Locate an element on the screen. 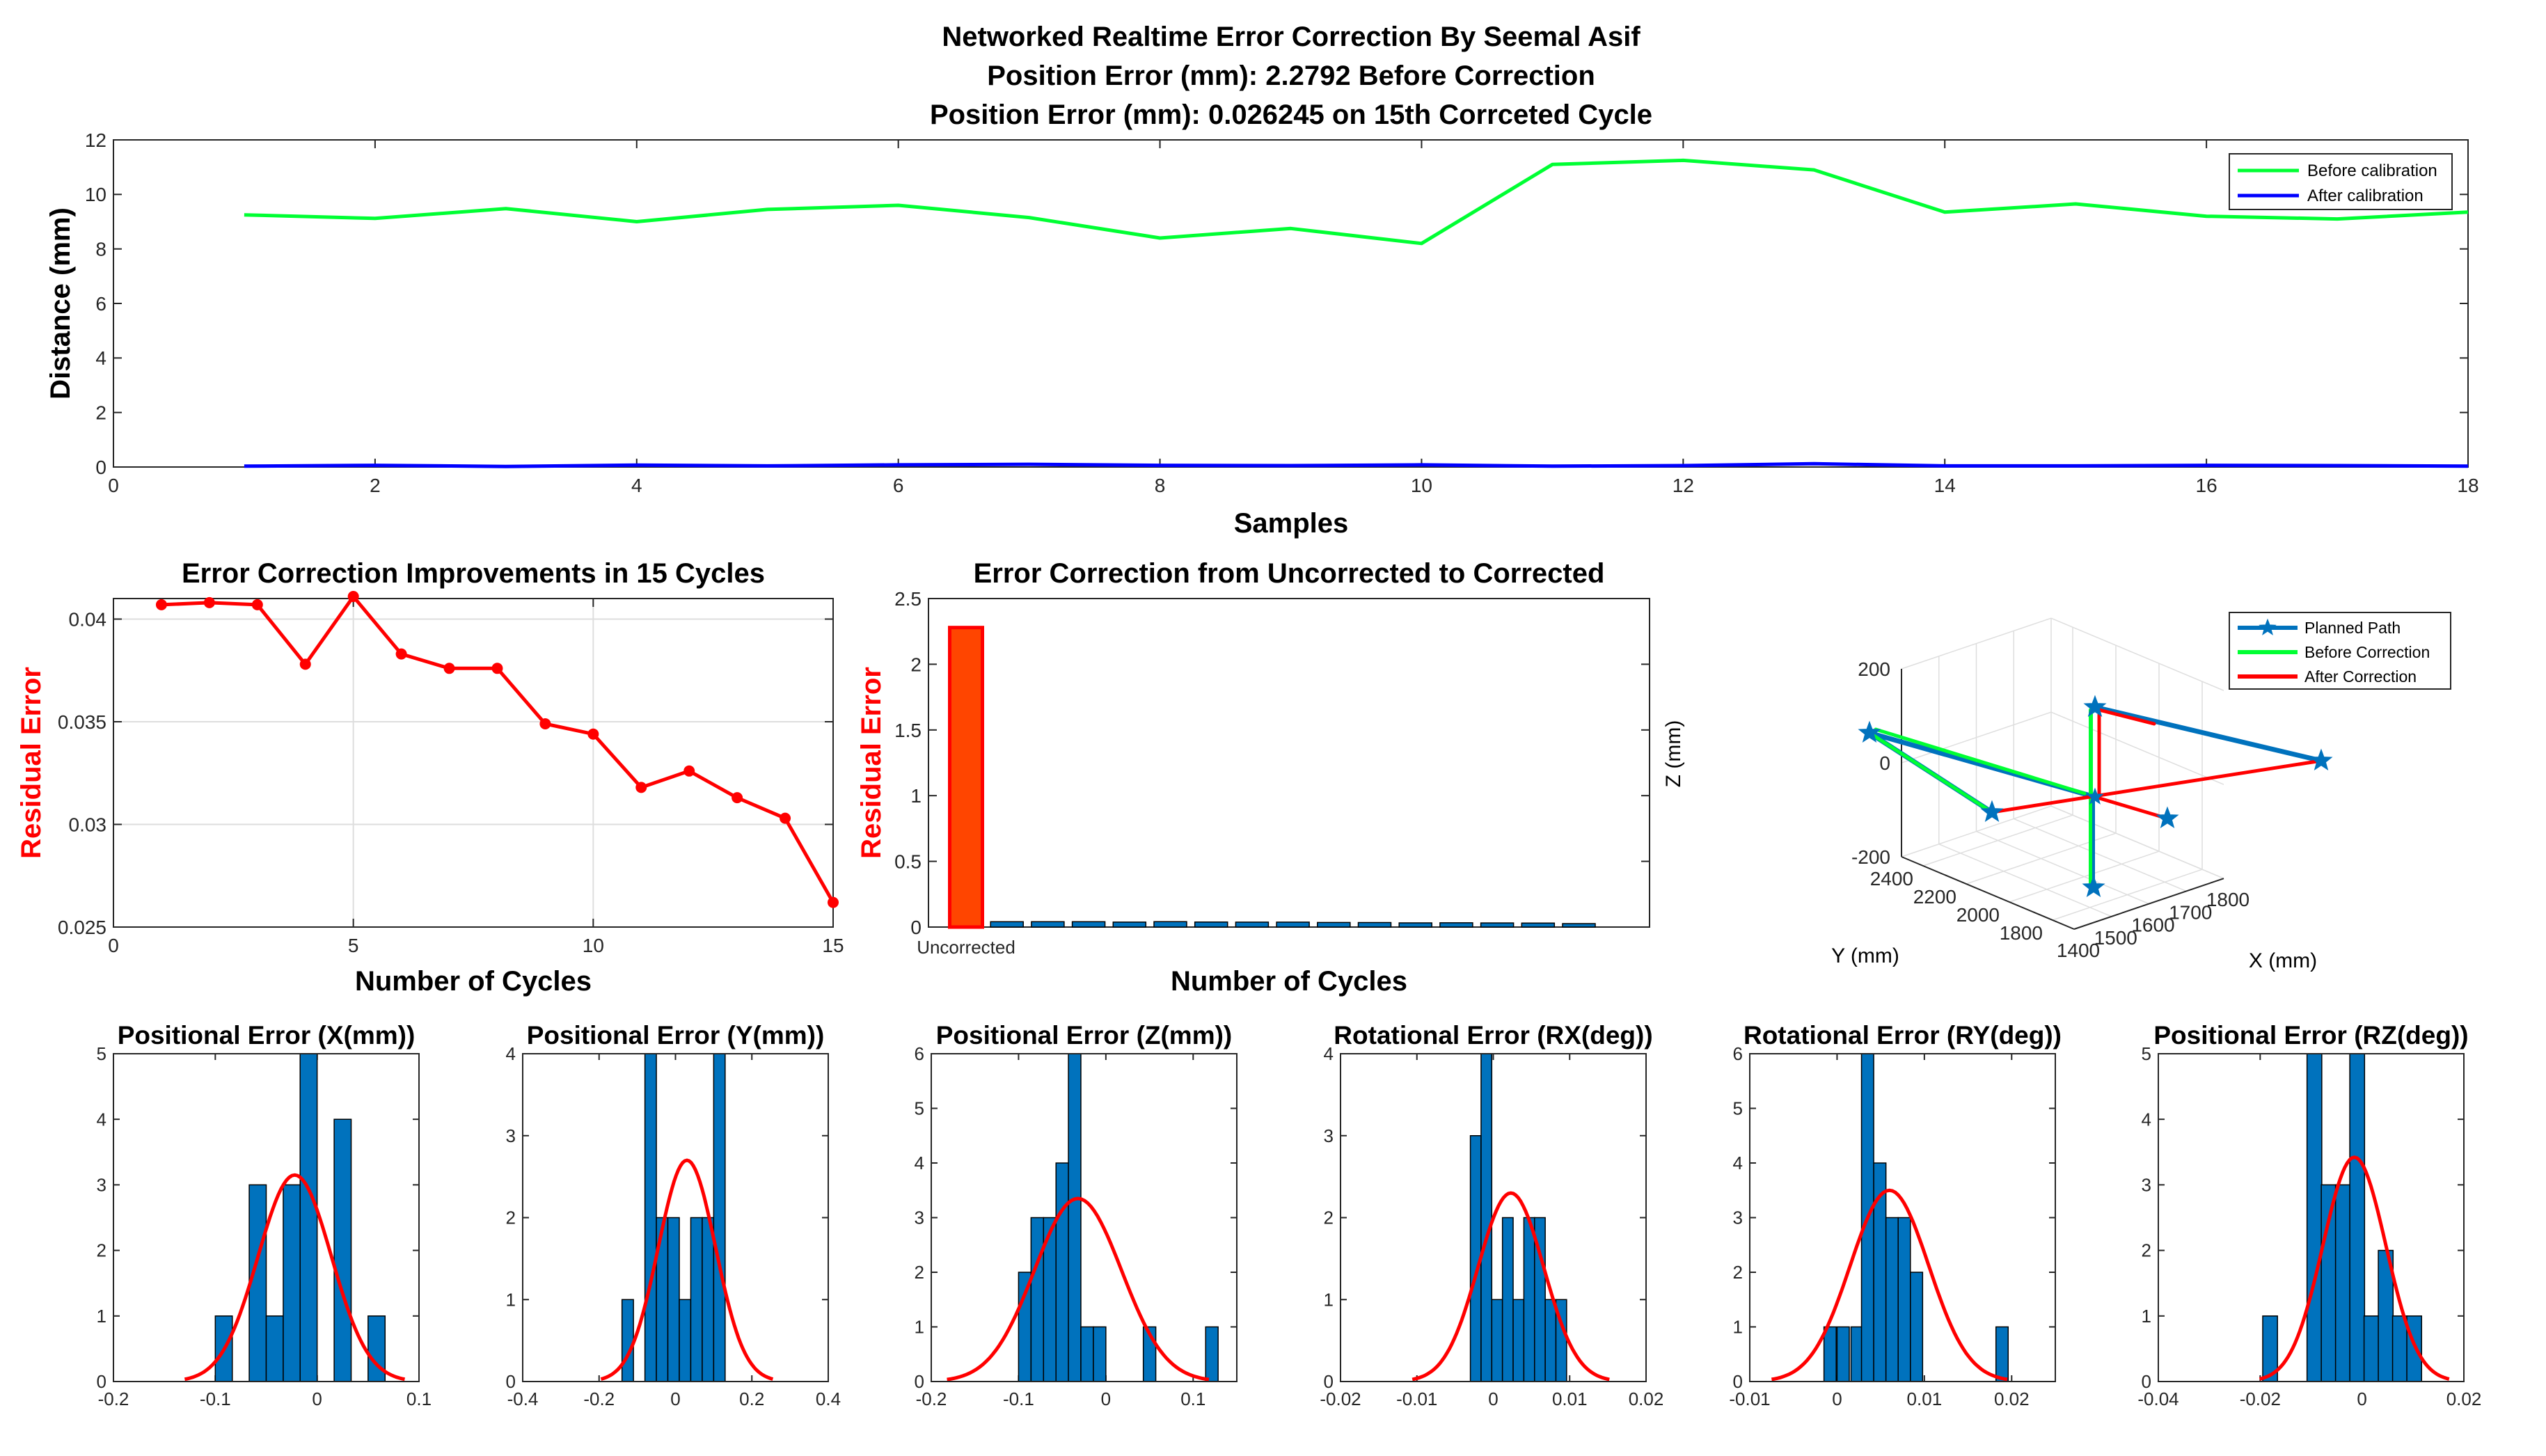 The width and height of the screenshot is (2546, 1456). y-axis-line is located at coordinates (1988, 893).